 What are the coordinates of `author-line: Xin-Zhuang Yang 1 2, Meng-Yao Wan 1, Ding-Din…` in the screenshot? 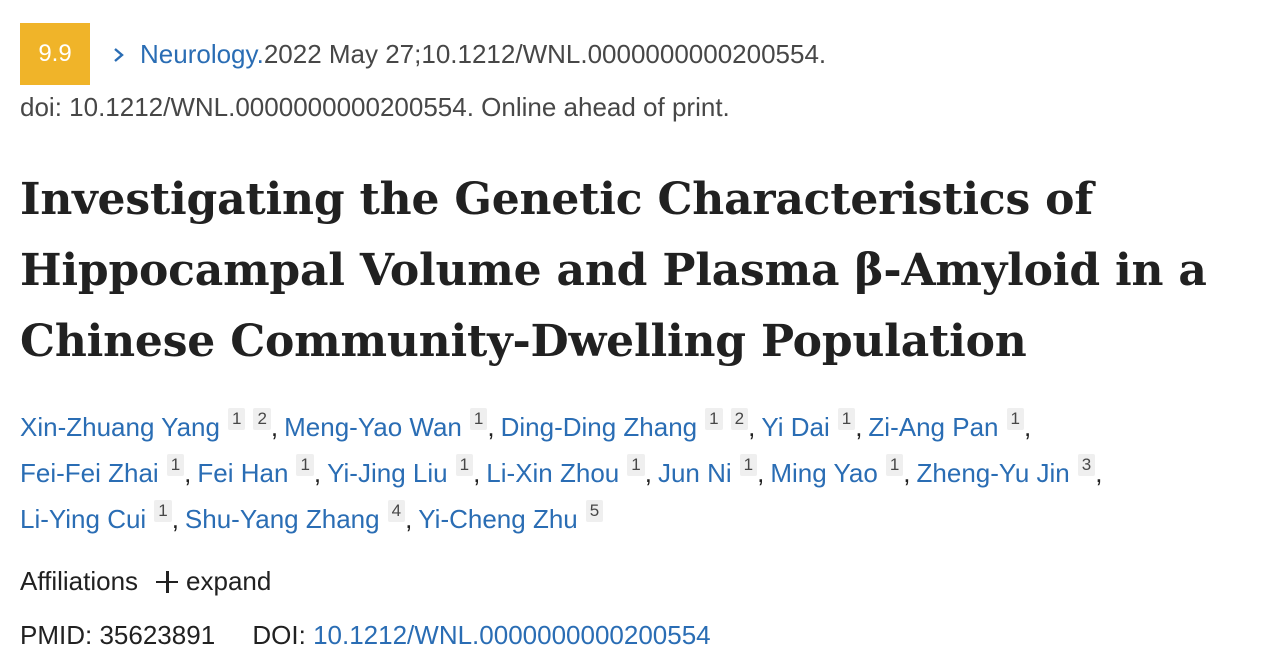 It's located at (645, 427).